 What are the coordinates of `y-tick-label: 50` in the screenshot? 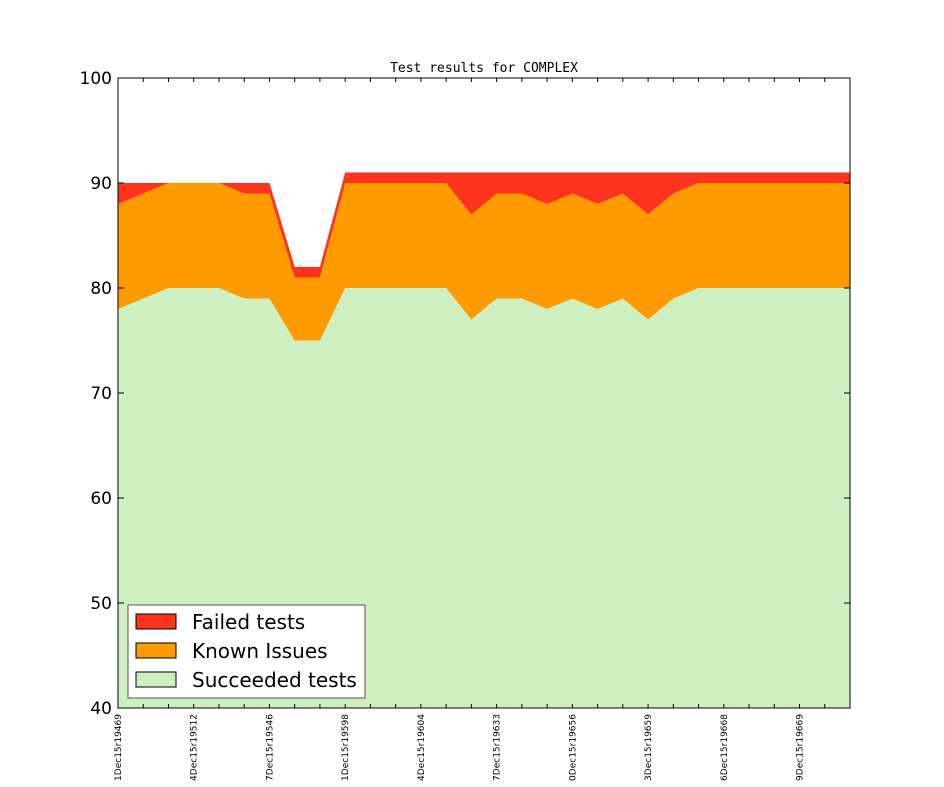 It's located at (101, 604).